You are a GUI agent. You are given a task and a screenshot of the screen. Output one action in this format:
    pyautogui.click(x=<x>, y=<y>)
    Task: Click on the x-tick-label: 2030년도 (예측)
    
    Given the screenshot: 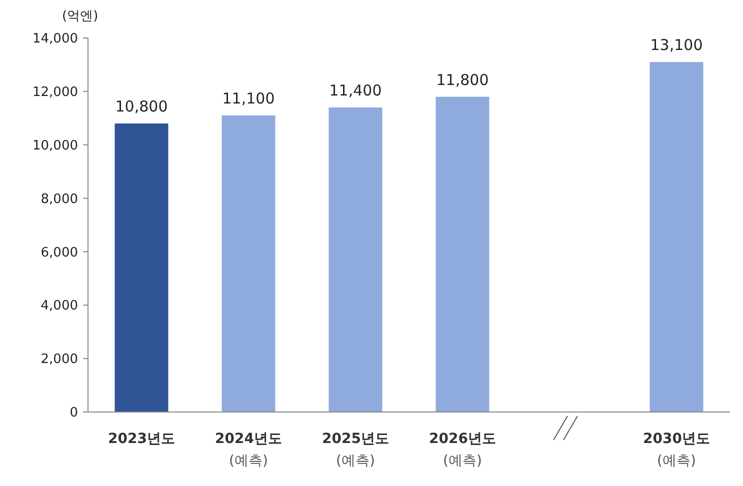 What is the action you would take?
    pyautogui.click(x=676, y=450)
    